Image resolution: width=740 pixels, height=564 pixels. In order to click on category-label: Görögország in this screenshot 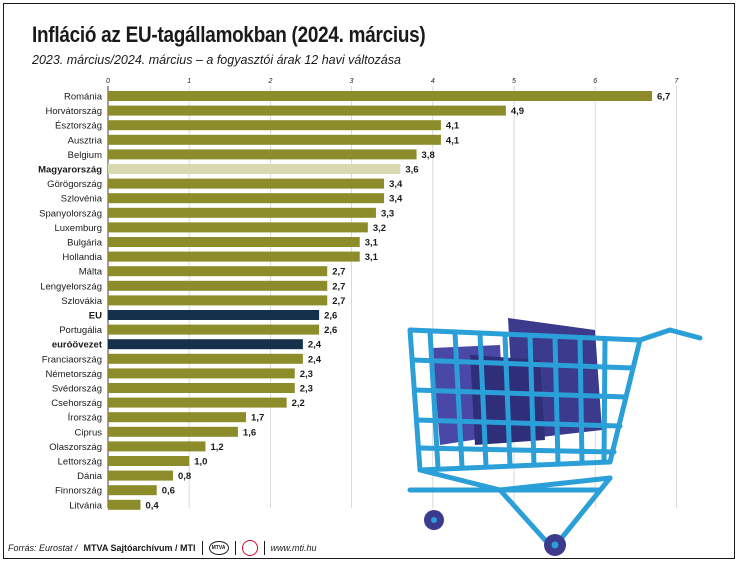, I will do `click(74, 184)`.